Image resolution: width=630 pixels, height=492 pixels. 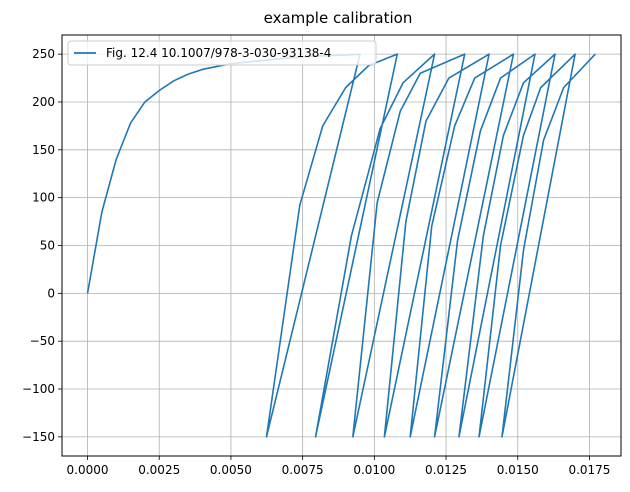 I want to click on y-tick-label: −100, so click(x=38, y=389).